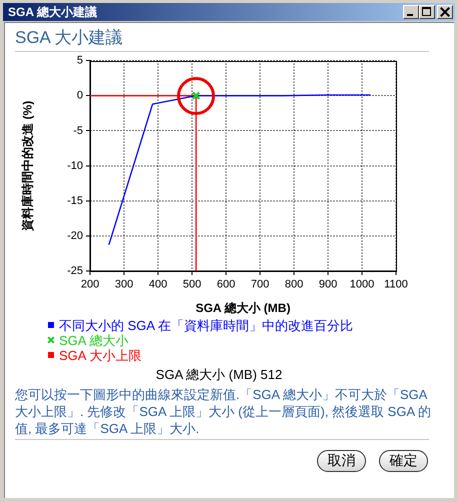 The height and width of the screenshot is (502, 458). I want to click on y-tick-label: -5, so click(78, 130).